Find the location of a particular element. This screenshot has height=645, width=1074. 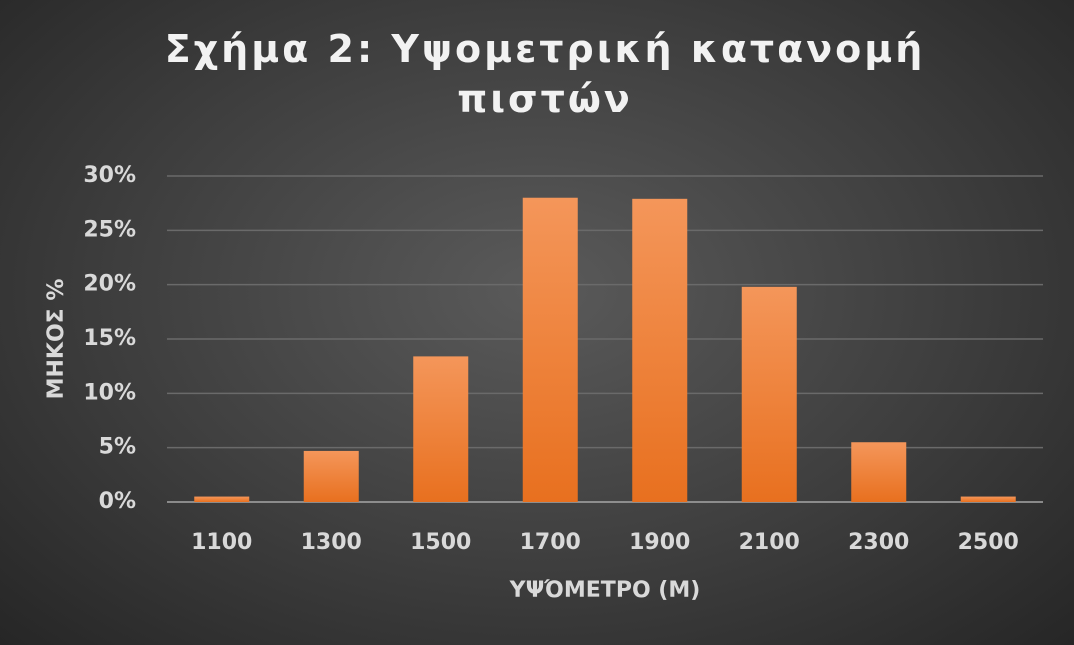

y-axis-title: ΜΗΚΟΣ % is located at coordinates (56, 339).